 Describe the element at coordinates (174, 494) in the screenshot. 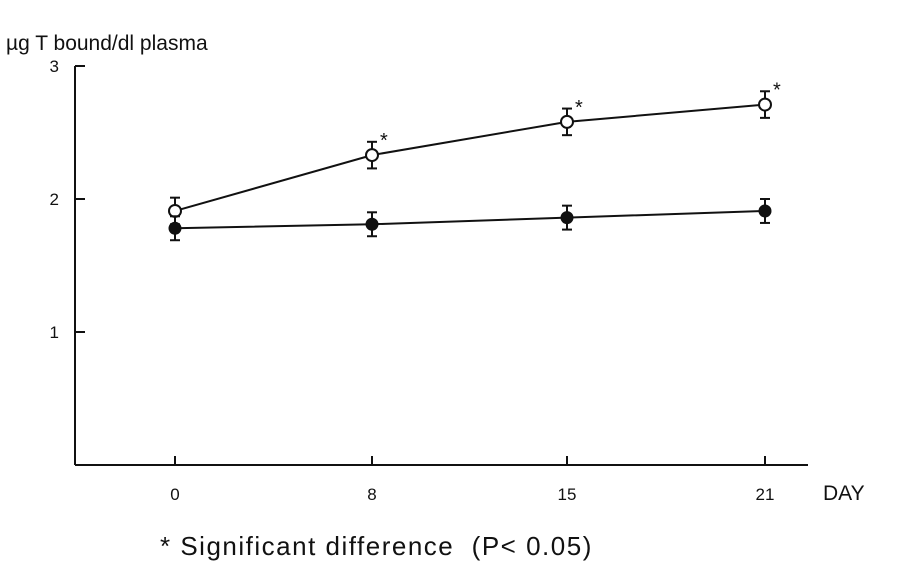

I see `x-tick-label: 0` at that location.